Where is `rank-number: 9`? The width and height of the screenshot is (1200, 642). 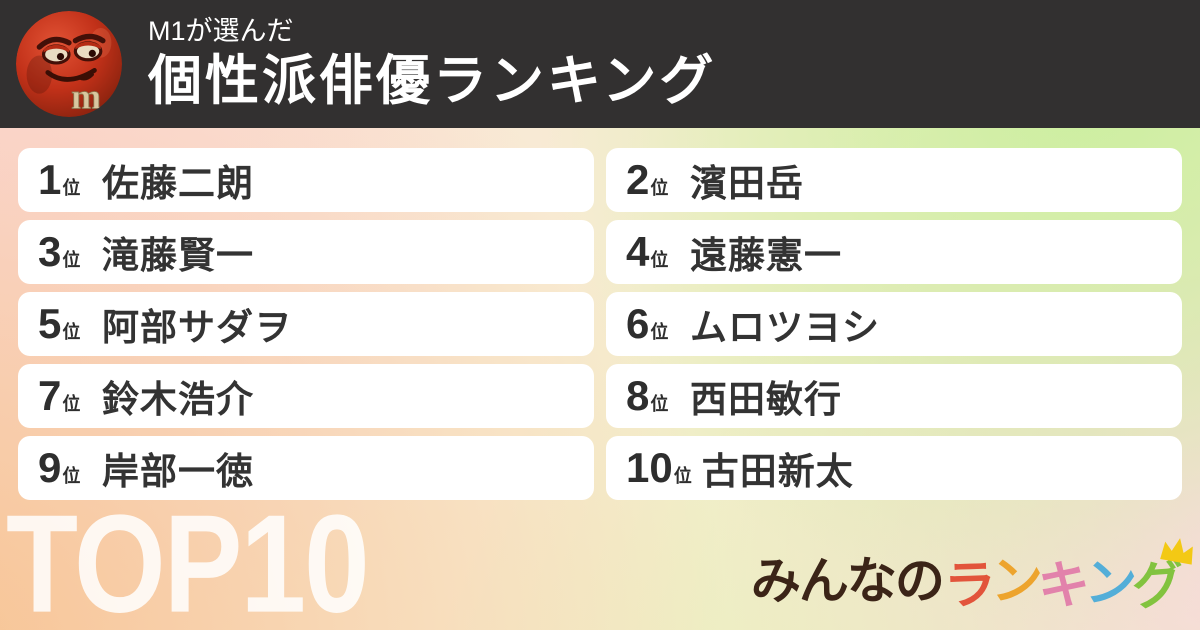 rank-number: 9 is located at coordinates (50, 467).